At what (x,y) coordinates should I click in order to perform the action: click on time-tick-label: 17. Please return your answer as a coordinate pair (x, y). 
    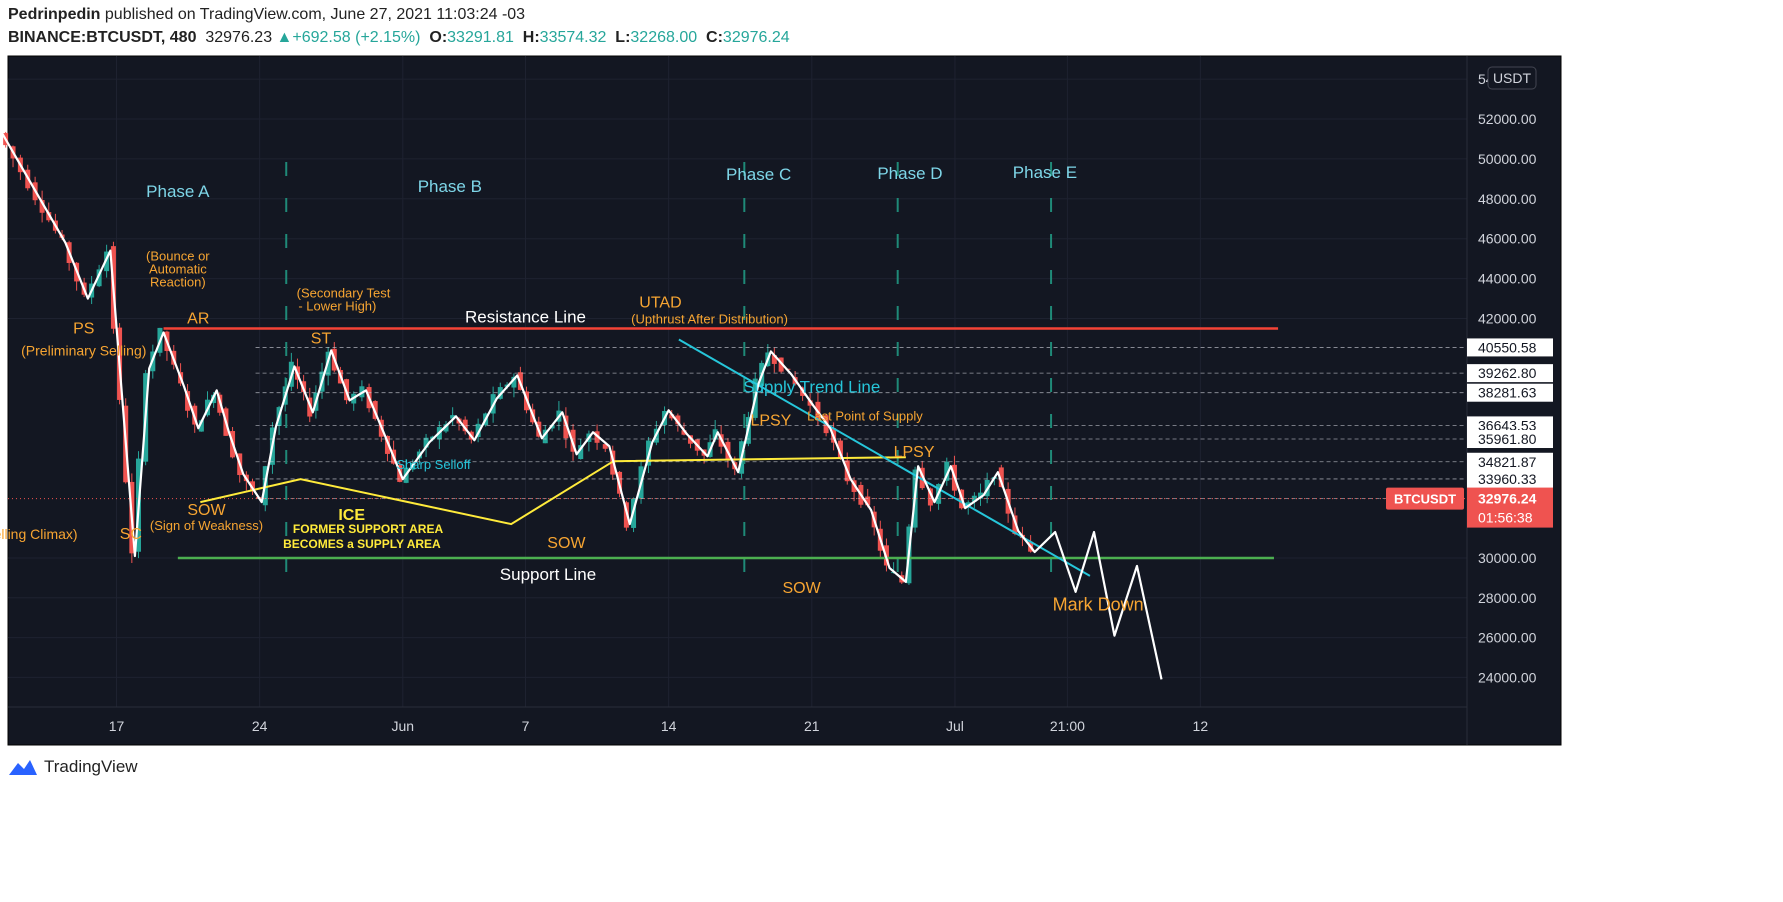
    Looking at the image, I should click on (117, 726).